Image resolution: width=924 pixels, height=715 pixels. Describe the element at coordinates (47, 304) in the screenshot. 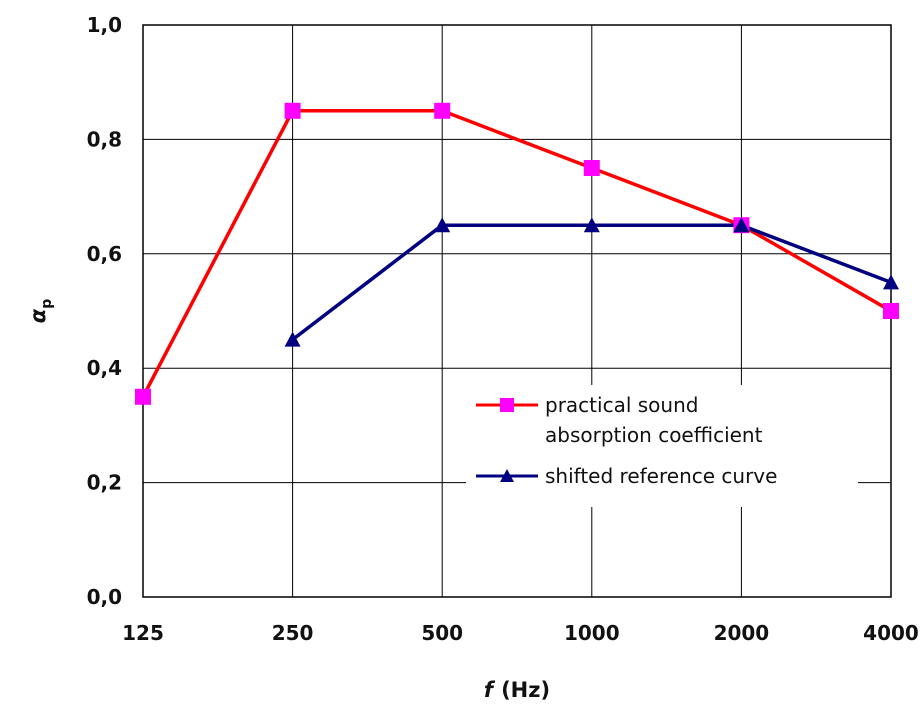

I see `y-axis-subscript: p` at that location.